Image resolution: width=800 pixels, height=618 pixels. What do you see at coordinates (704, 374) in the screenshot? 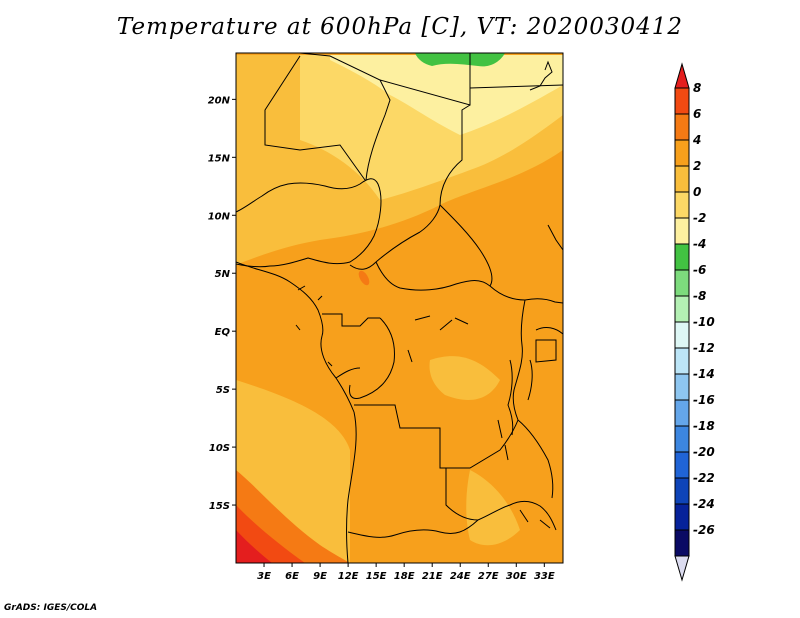
I see `colorbar-label: -14` at bounding box center [704, 374].